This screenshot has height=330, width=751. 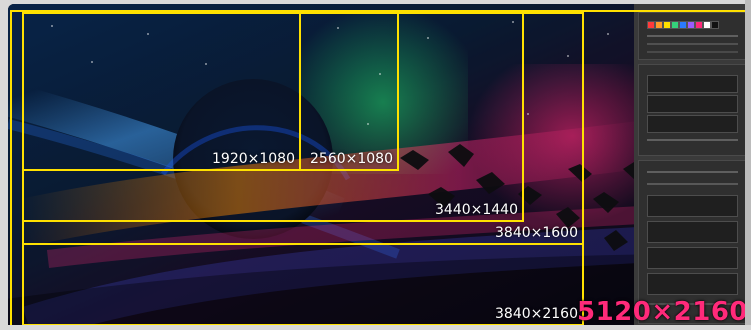 I want to click on panel-layers, so click(x=692, y=242).